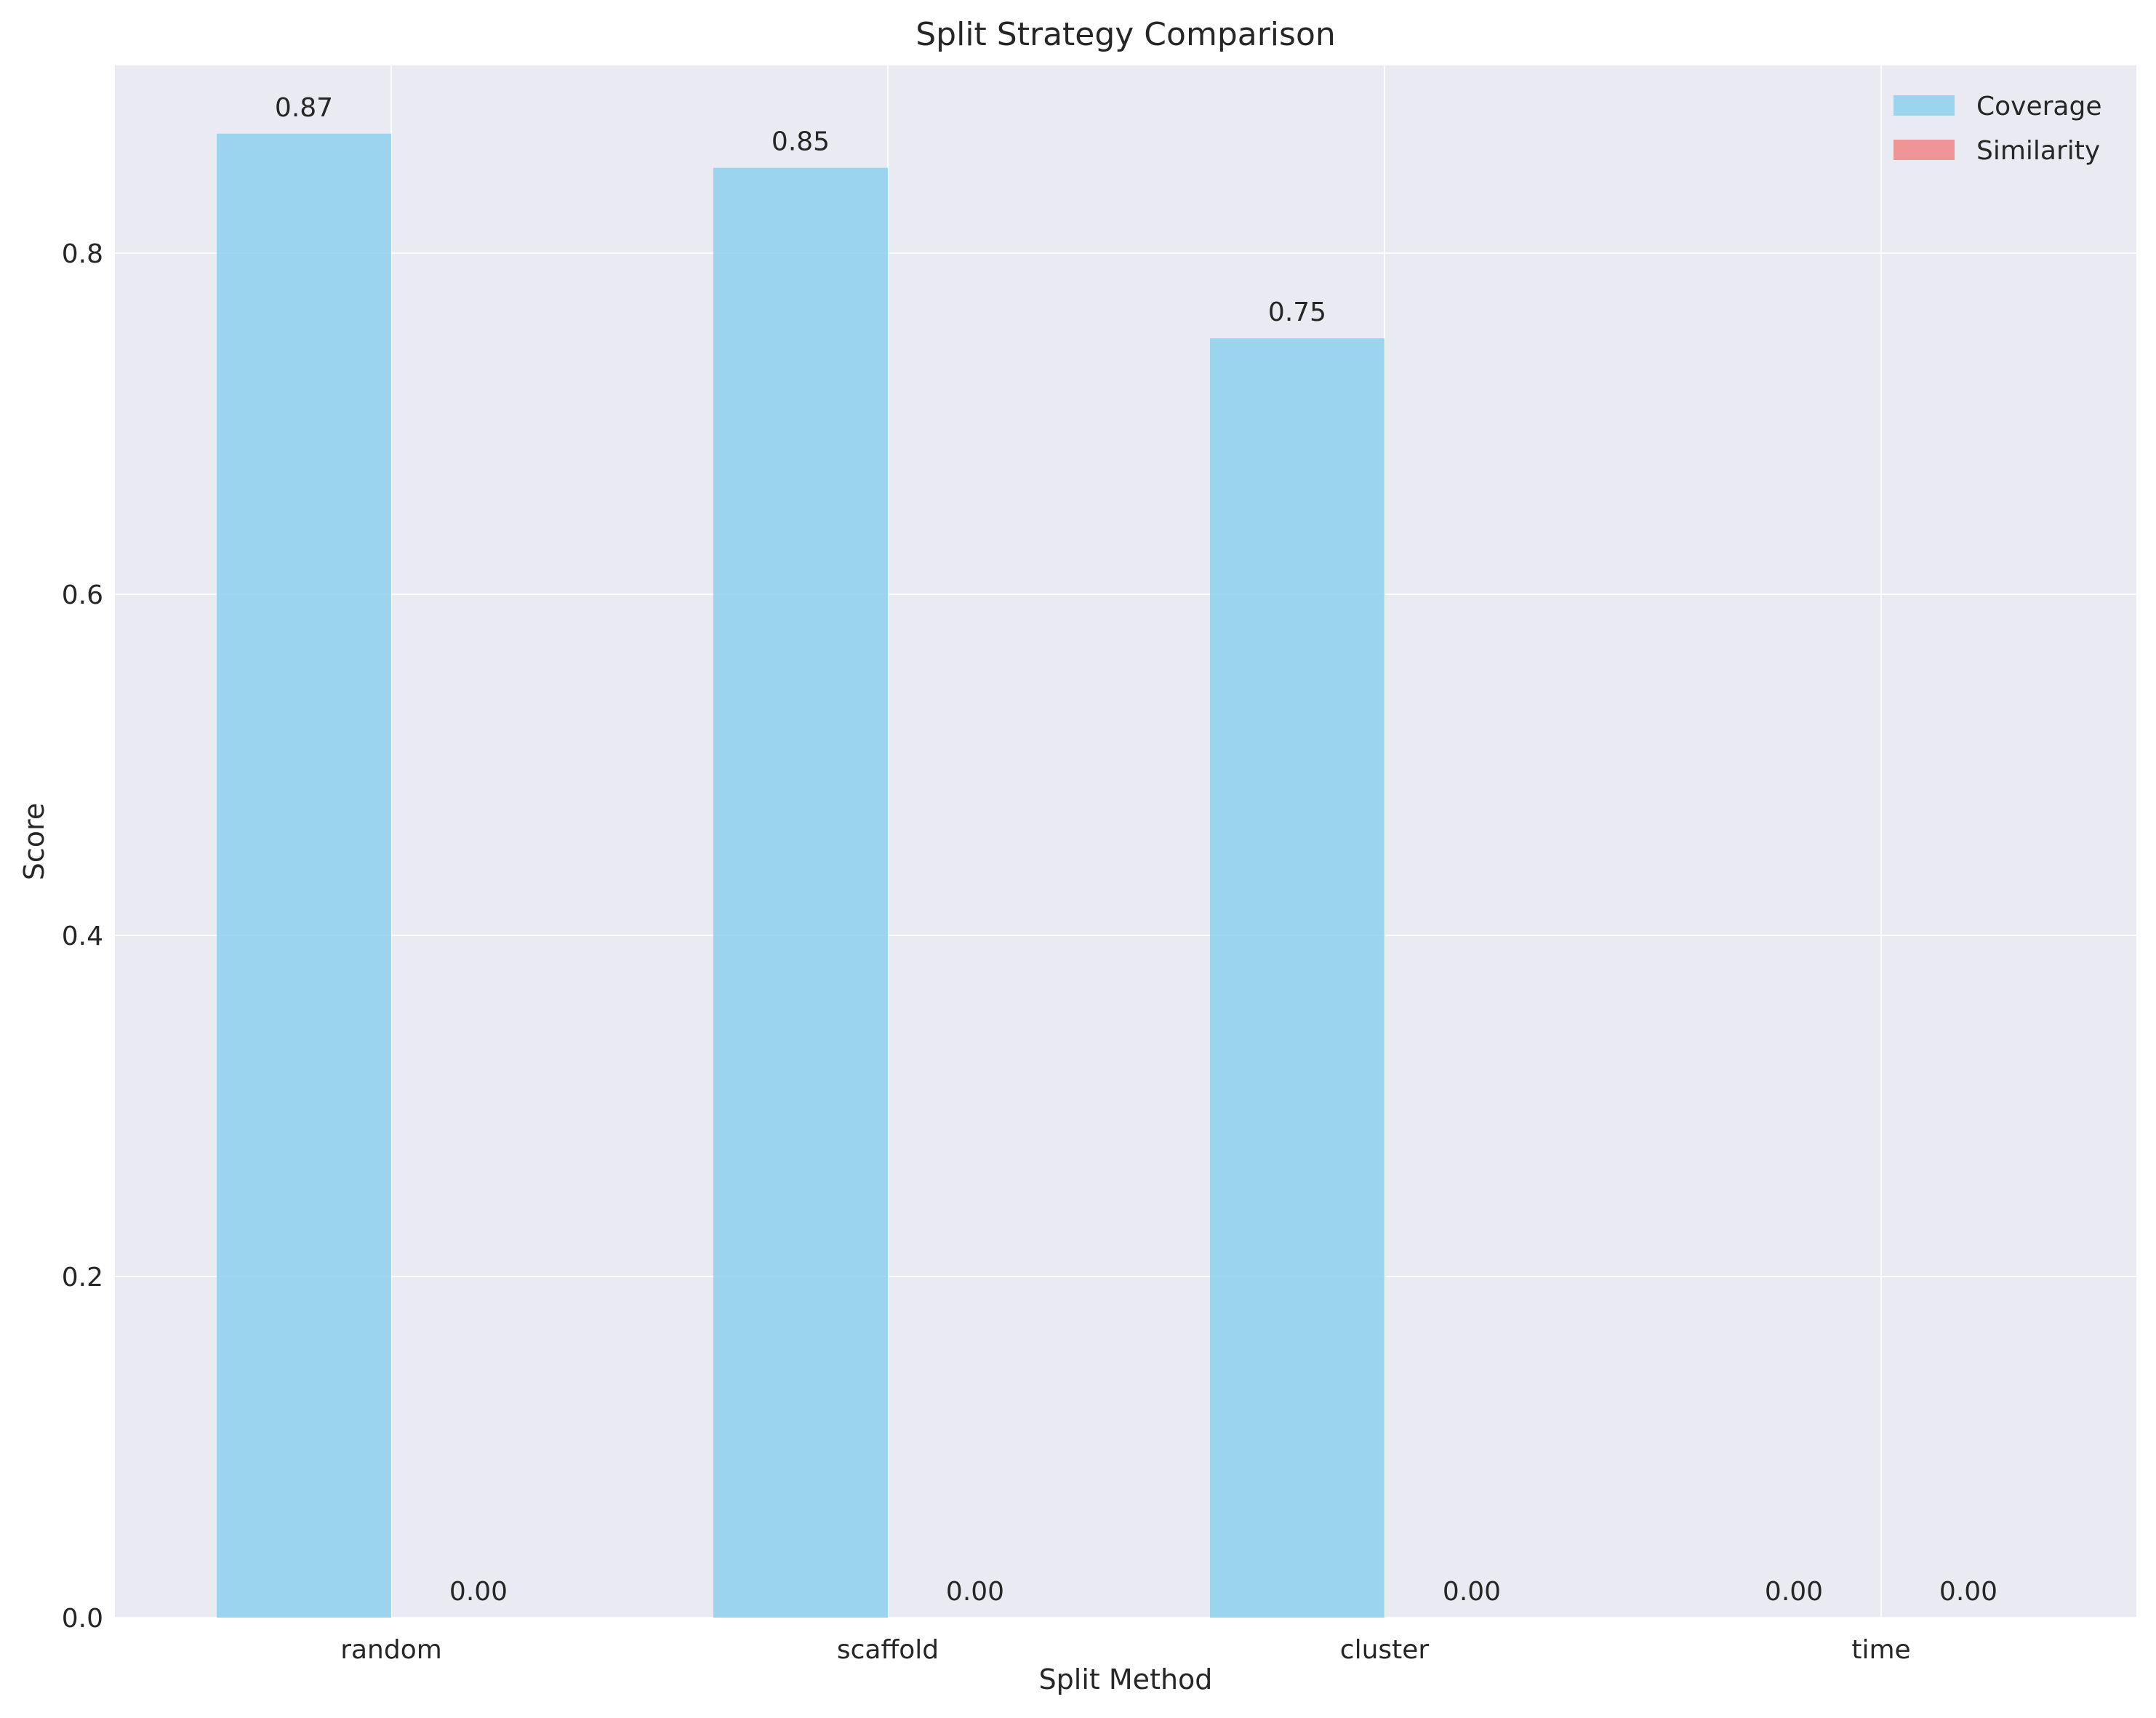  Describe the element at coordinates (304, 875) in the screenshot. I see `bar-coverage-random` at that location.